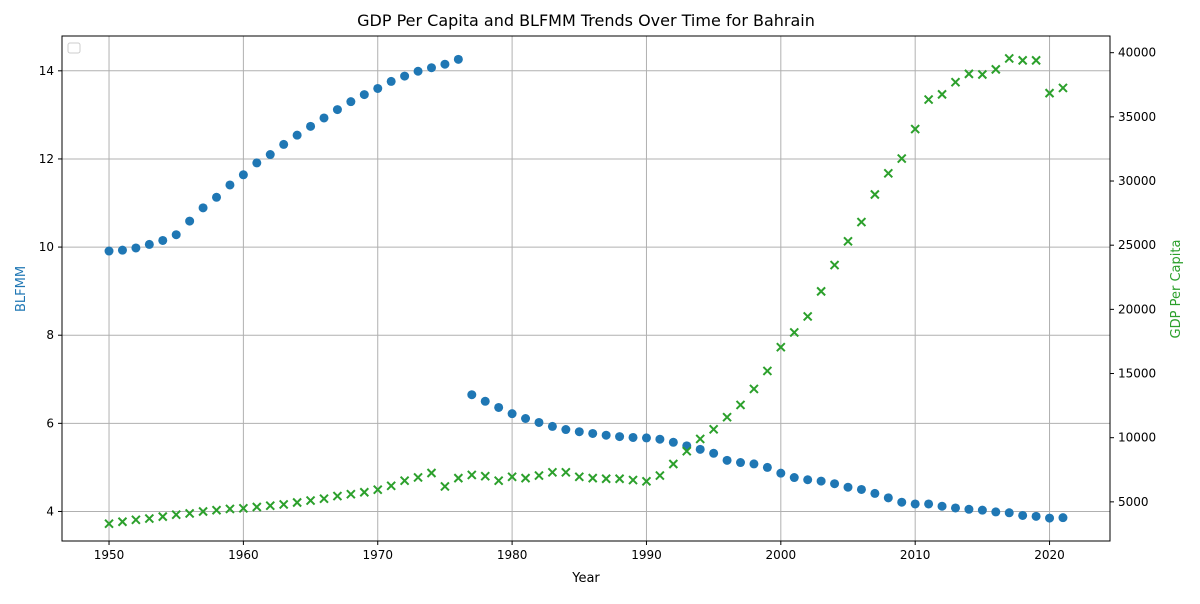 This screenshot has width=1200, height=604. What do you see at coordinates (1137, 181) in the screenshot?
I see `y-right-tick-label: 30000` at bounding box center [1137, 181].